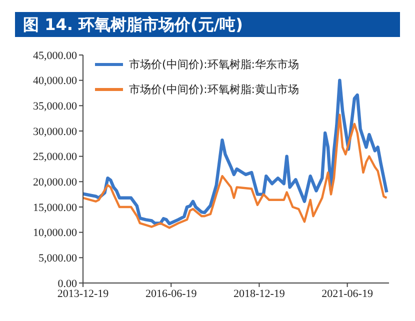  What do you see at coordinates (55, 132) in the screenshot?
I see `y-tick-label: 30,000.00` at bounding box center [55, 132].